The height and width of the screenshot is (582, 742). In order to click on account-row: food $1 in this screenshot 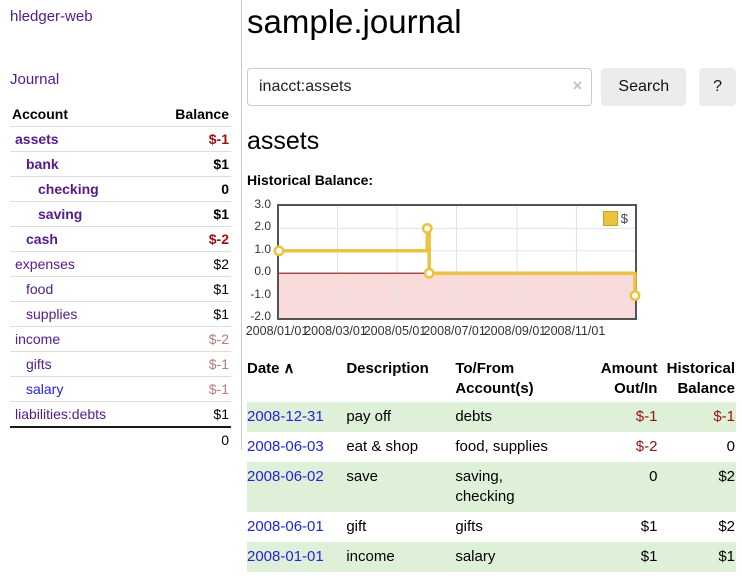, I will do `click(120, 289)`.